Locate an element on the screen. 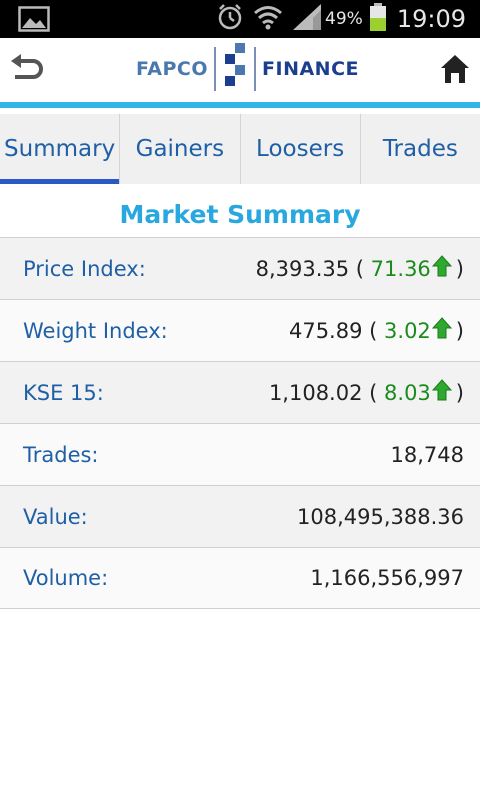 This screenshot has width=480, height=800. logo-text-fapco: FAPCO is located at coordinates (172, 69).